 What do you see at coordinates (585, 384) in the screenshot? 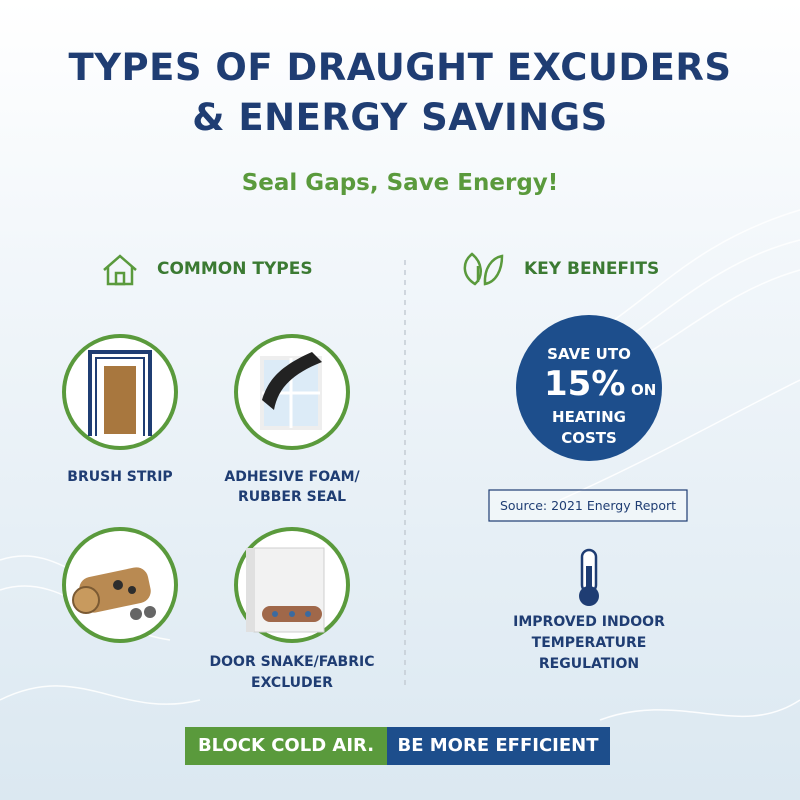
I see `savings-figure: 15%` at bounding box center [585, 384].